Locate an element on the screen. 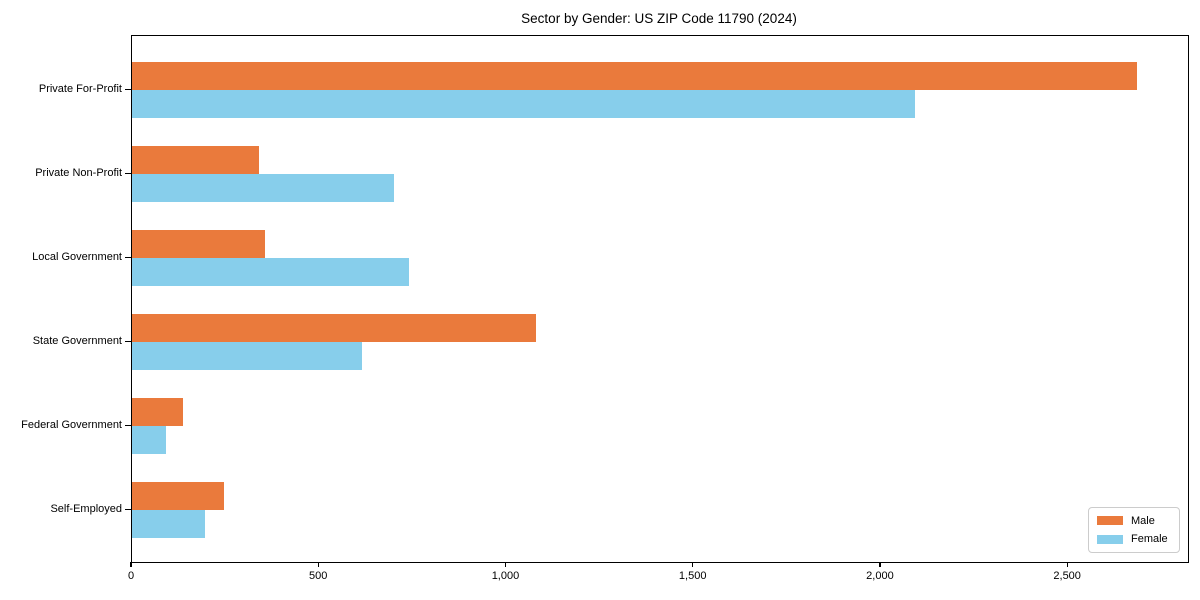 The image size is (1200, 600). y-tick-label-state-government: State Government is located at coordinates (77, 341).